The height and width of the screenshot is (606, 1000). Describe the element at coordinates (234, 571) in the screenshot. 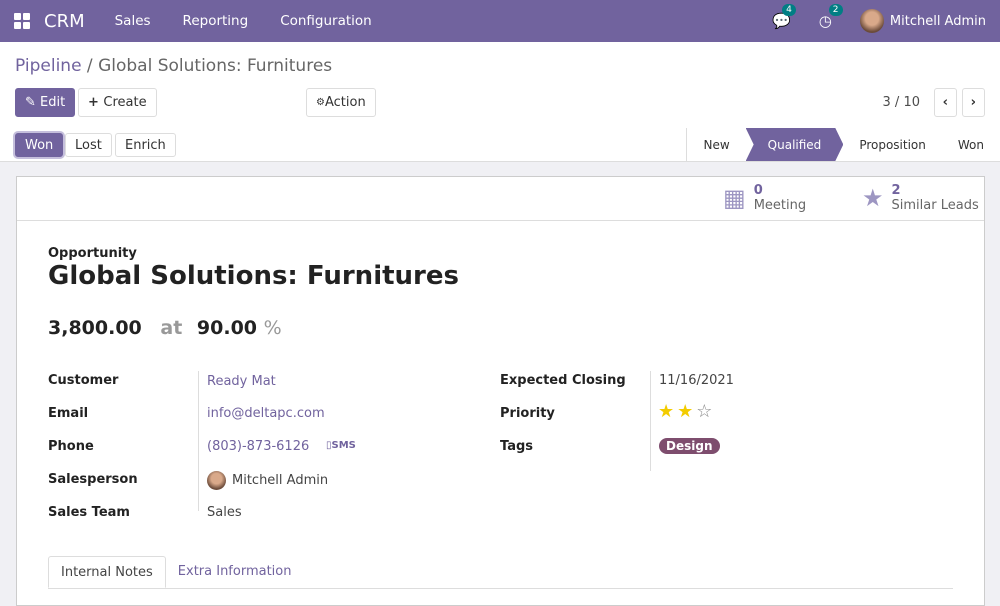

I see `tab-extra-information: Extra Information` at that location.